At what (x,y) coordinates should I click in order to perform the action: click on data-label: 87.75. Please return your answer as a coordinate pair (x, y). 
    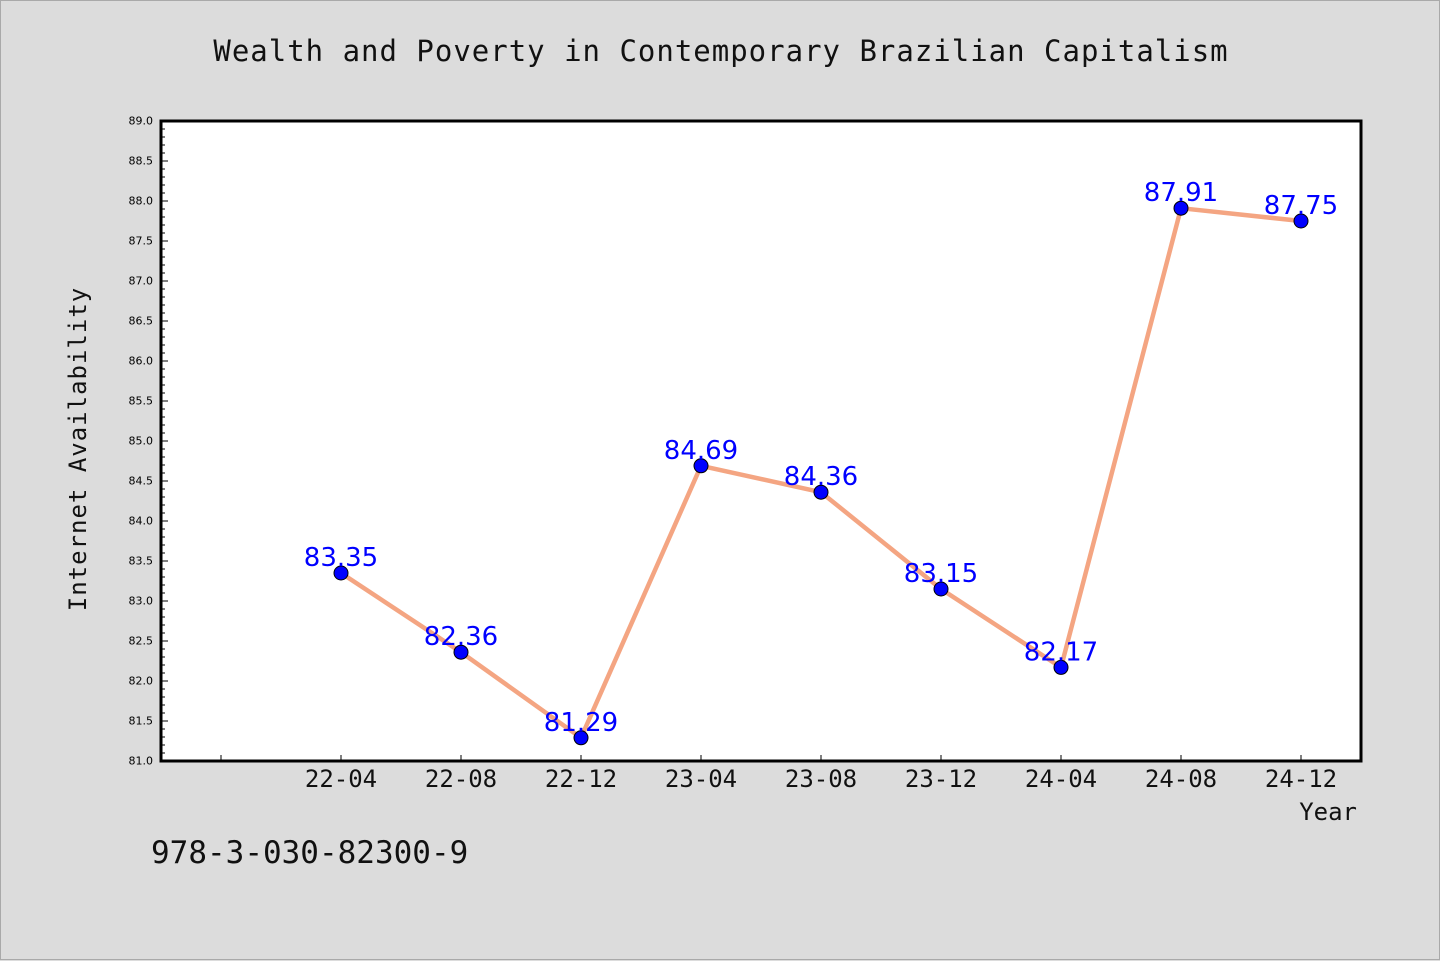
    Looking at the image, I should click on (1301, 206).